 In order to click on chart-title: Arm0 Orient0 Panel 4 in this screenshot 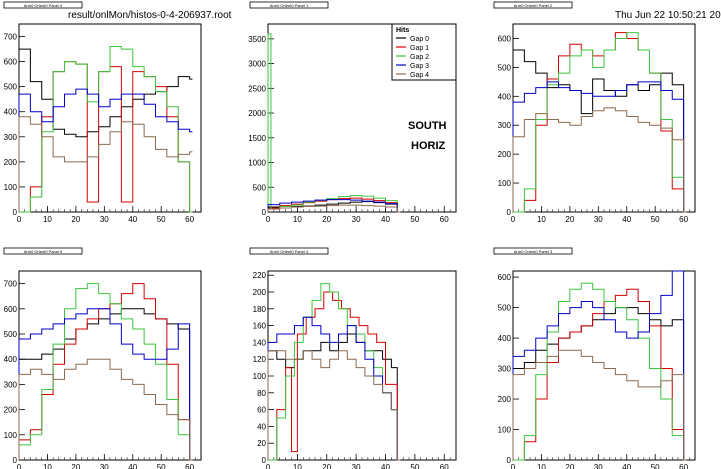, I will do `click(289, 251)`.